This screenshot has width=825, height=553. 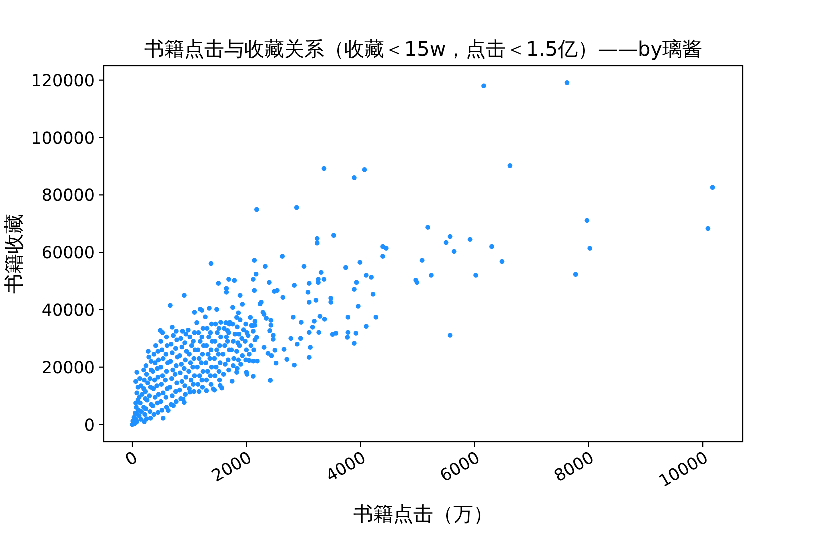 What do you see at coordinates (68, 310) in the screenshot?
I see `y-tick-label: 40000` at bounding box center [68, 310].